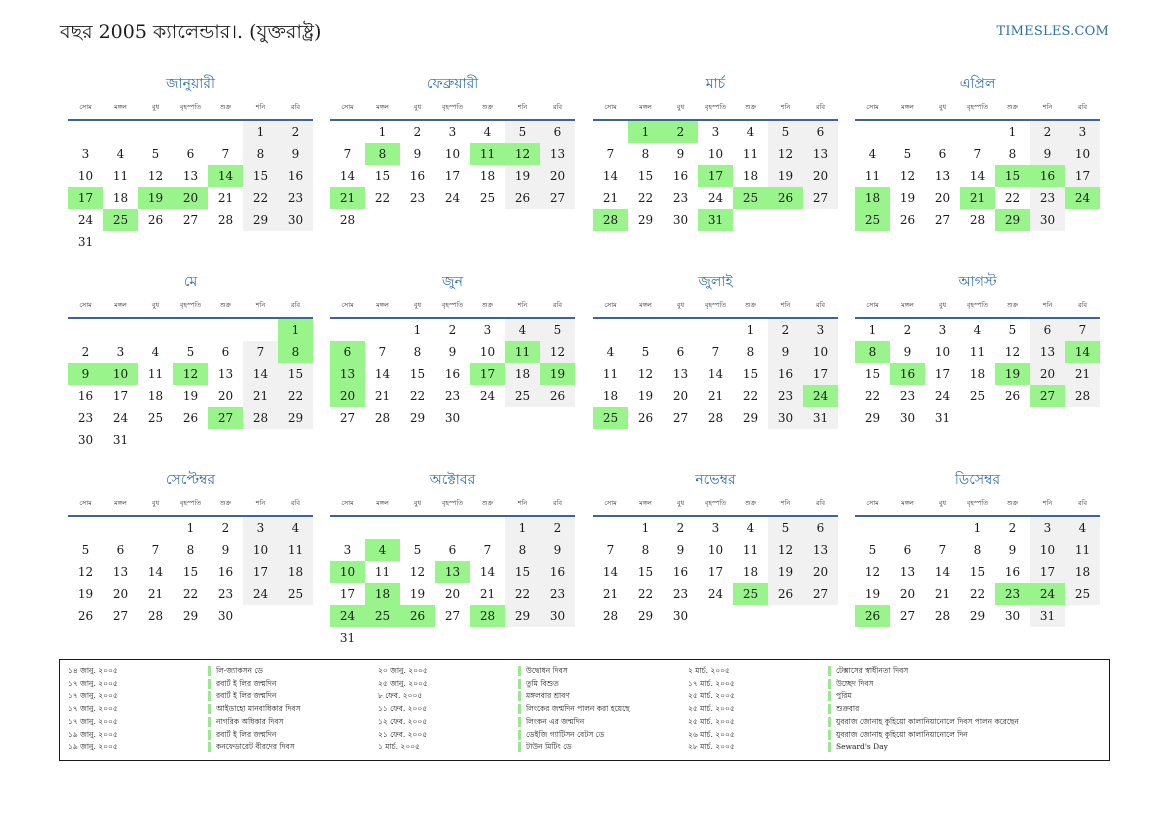 The width and height of the screenshot is (1169, 827). Describe the element at coordinates (1082, 374) in the screenshot. I see `day-cell: 21` at that location.